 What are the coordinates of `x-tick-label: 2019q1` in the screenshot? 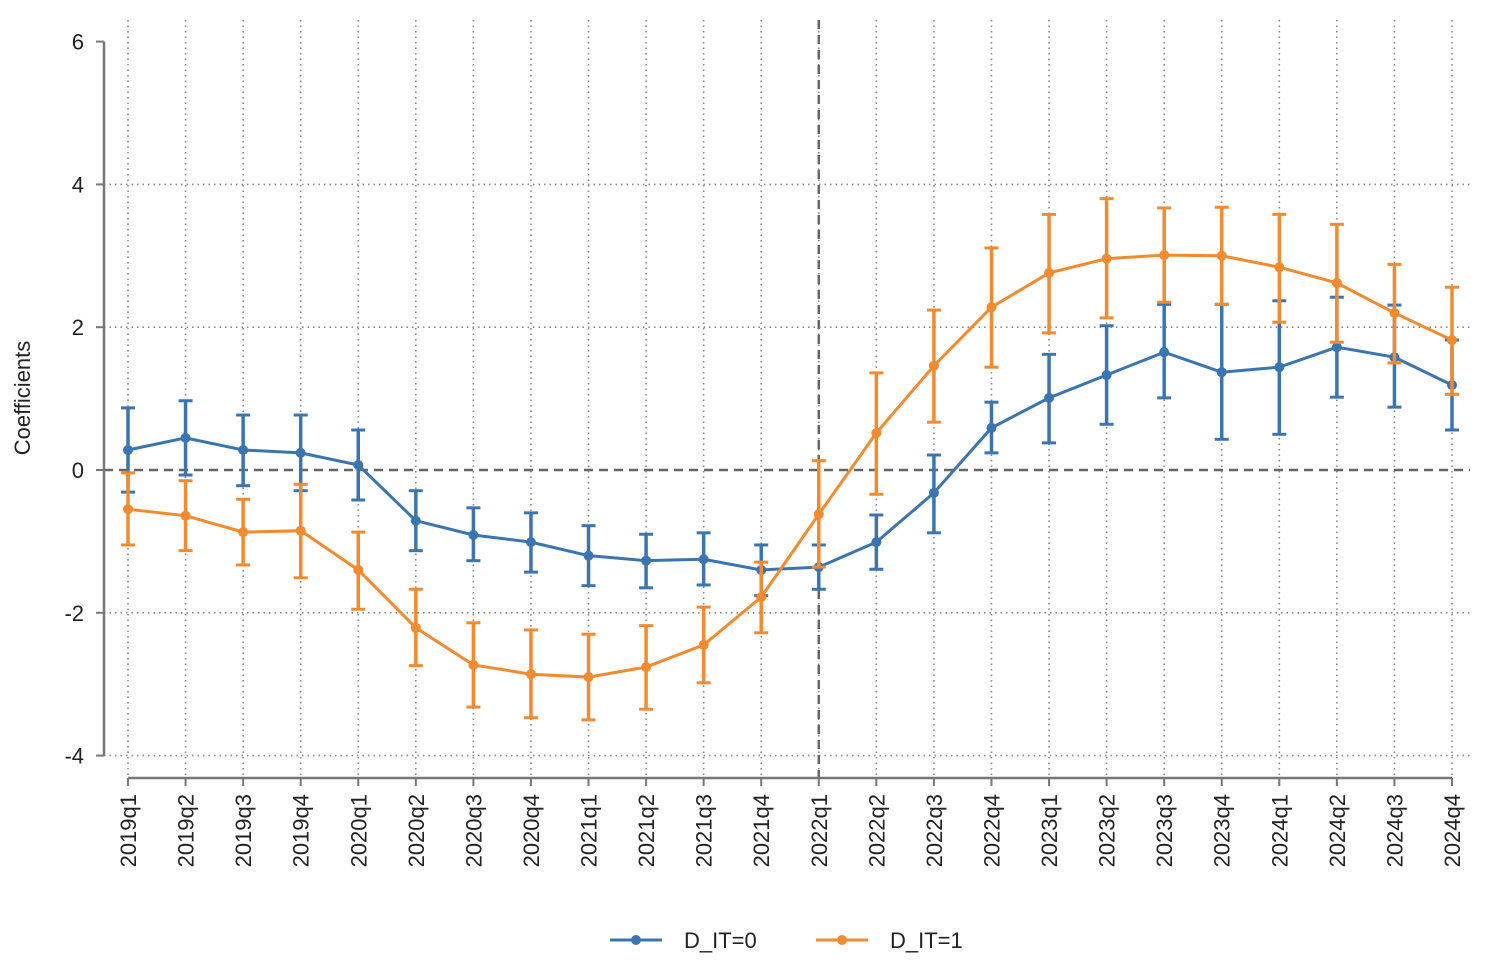 It's located at (128, 830).